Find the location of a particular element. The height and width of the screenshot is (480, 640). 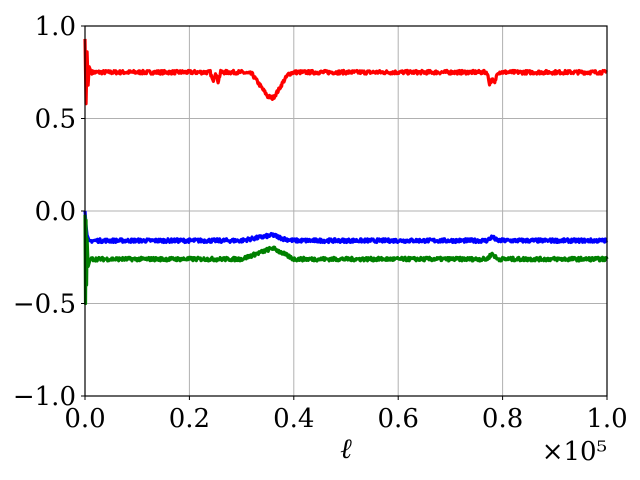

x-tick-label: 0.4 is located at coordinates (293, 419).